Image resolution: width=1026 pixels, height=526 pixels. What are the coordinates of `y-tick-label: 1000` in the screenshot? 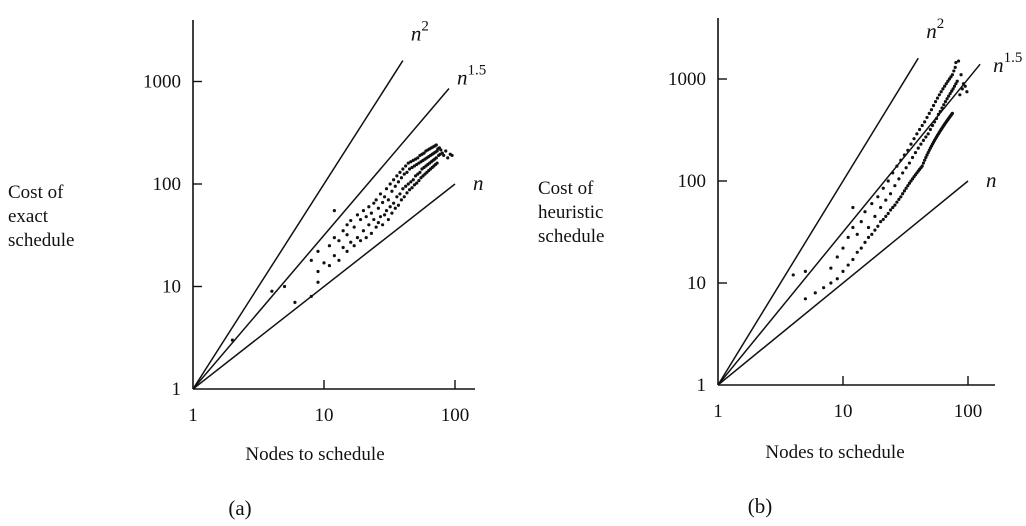 It's located at (687, 79).